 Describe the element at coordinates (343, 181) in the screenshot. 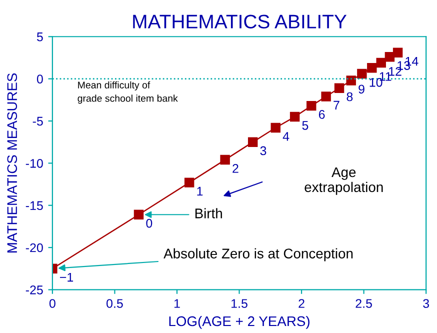

I see `annotation: Age extrapolation` at that location.